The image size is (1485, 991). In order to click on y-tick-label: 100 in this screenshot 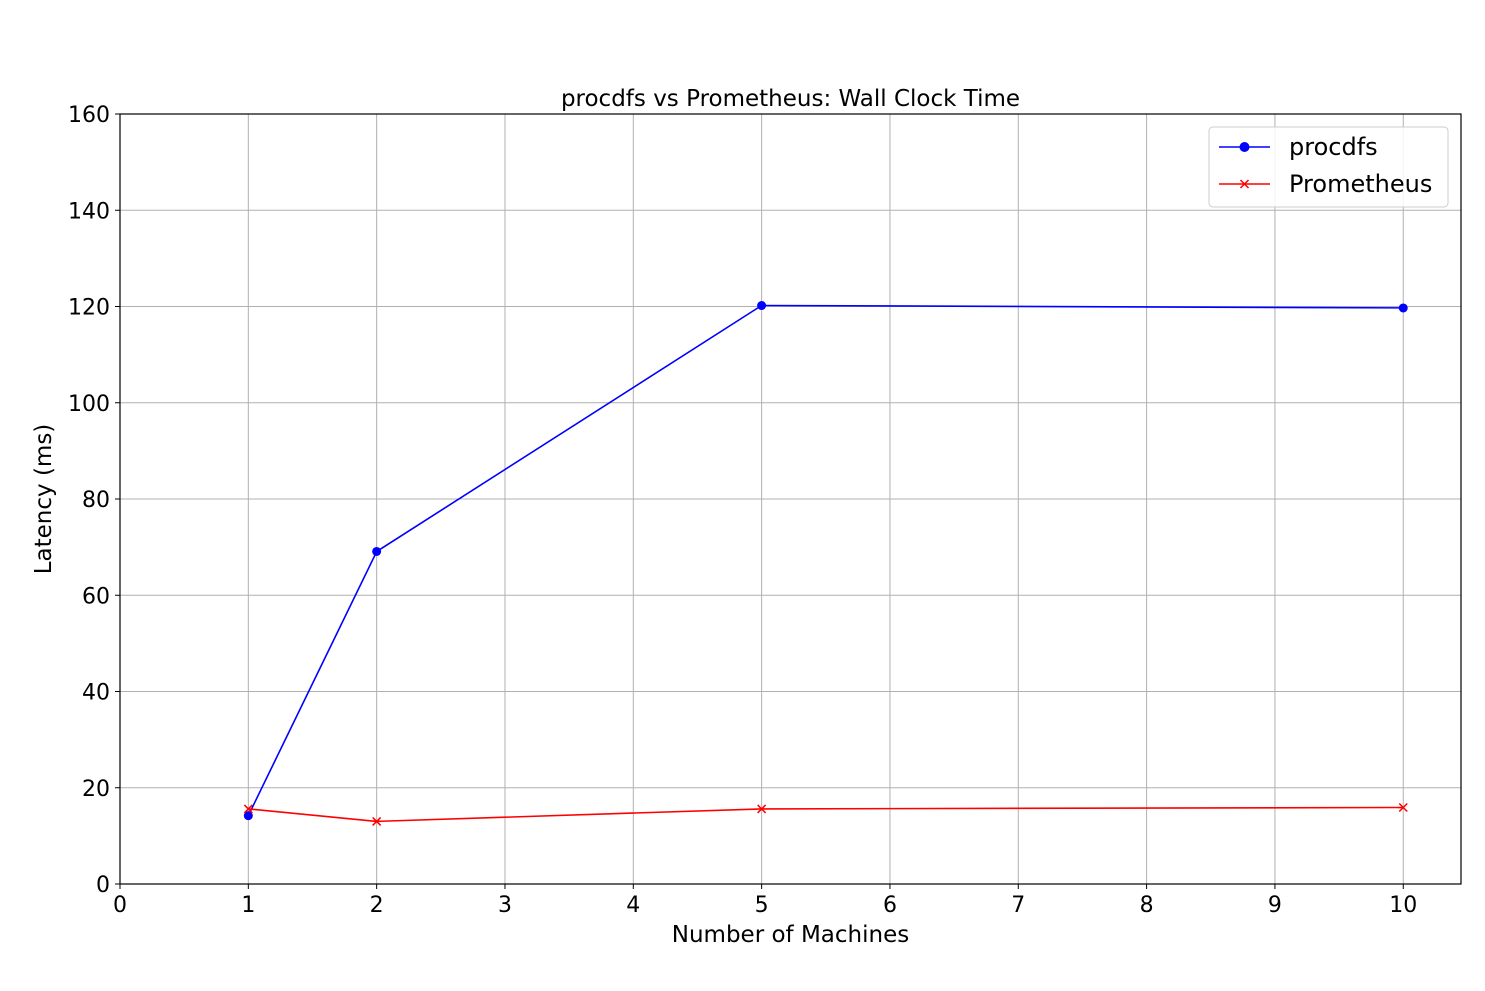, I will do `click(89, 404)`.